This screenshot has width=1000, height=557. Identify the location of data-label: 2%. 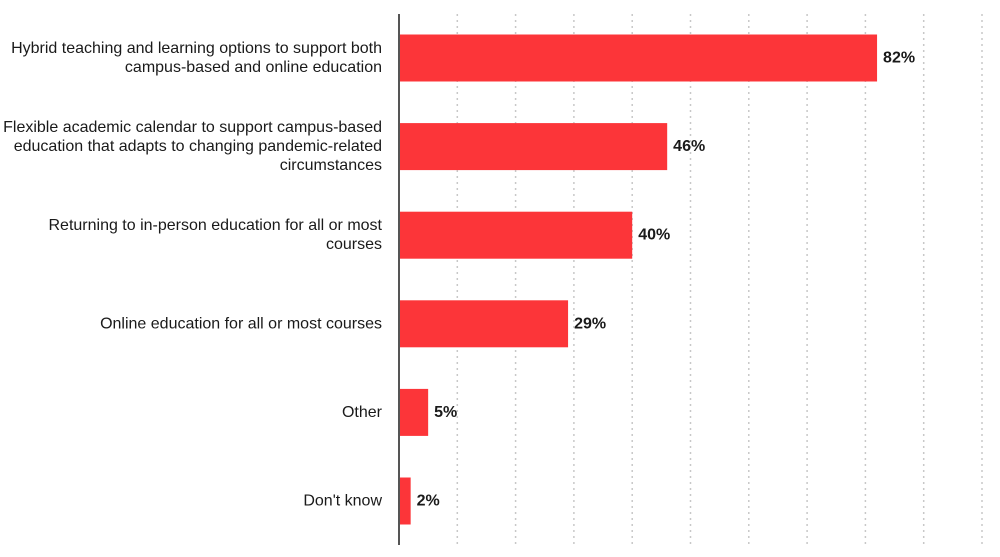
(428, 501).